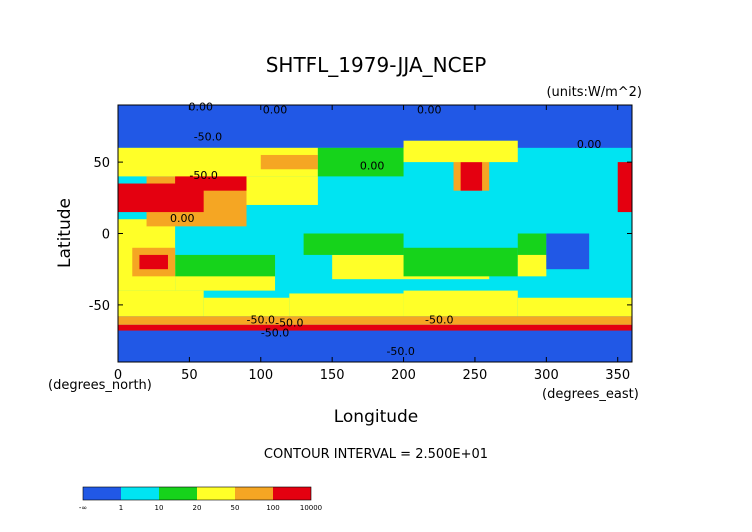 The image size is (752, 532). I want to click on x-tick-label-0: 0, so click(118, 375).